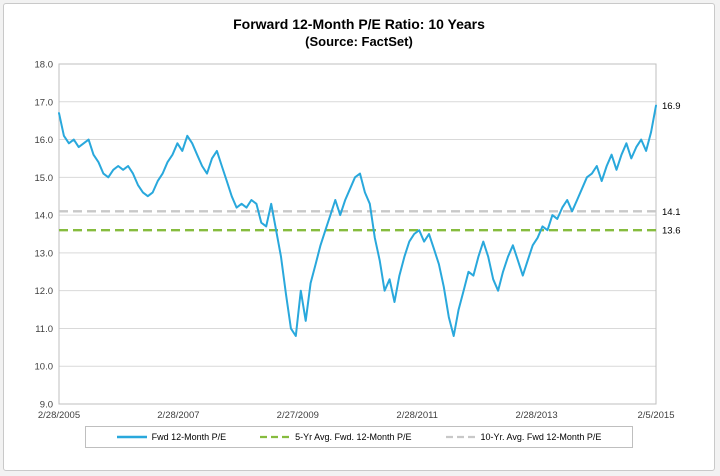 This screenshot has height=476, width=720. Describe the element at coordinates (656, 415) in the screenshot. I see `x-axis-tick-label: 2/5/2015` at that location.